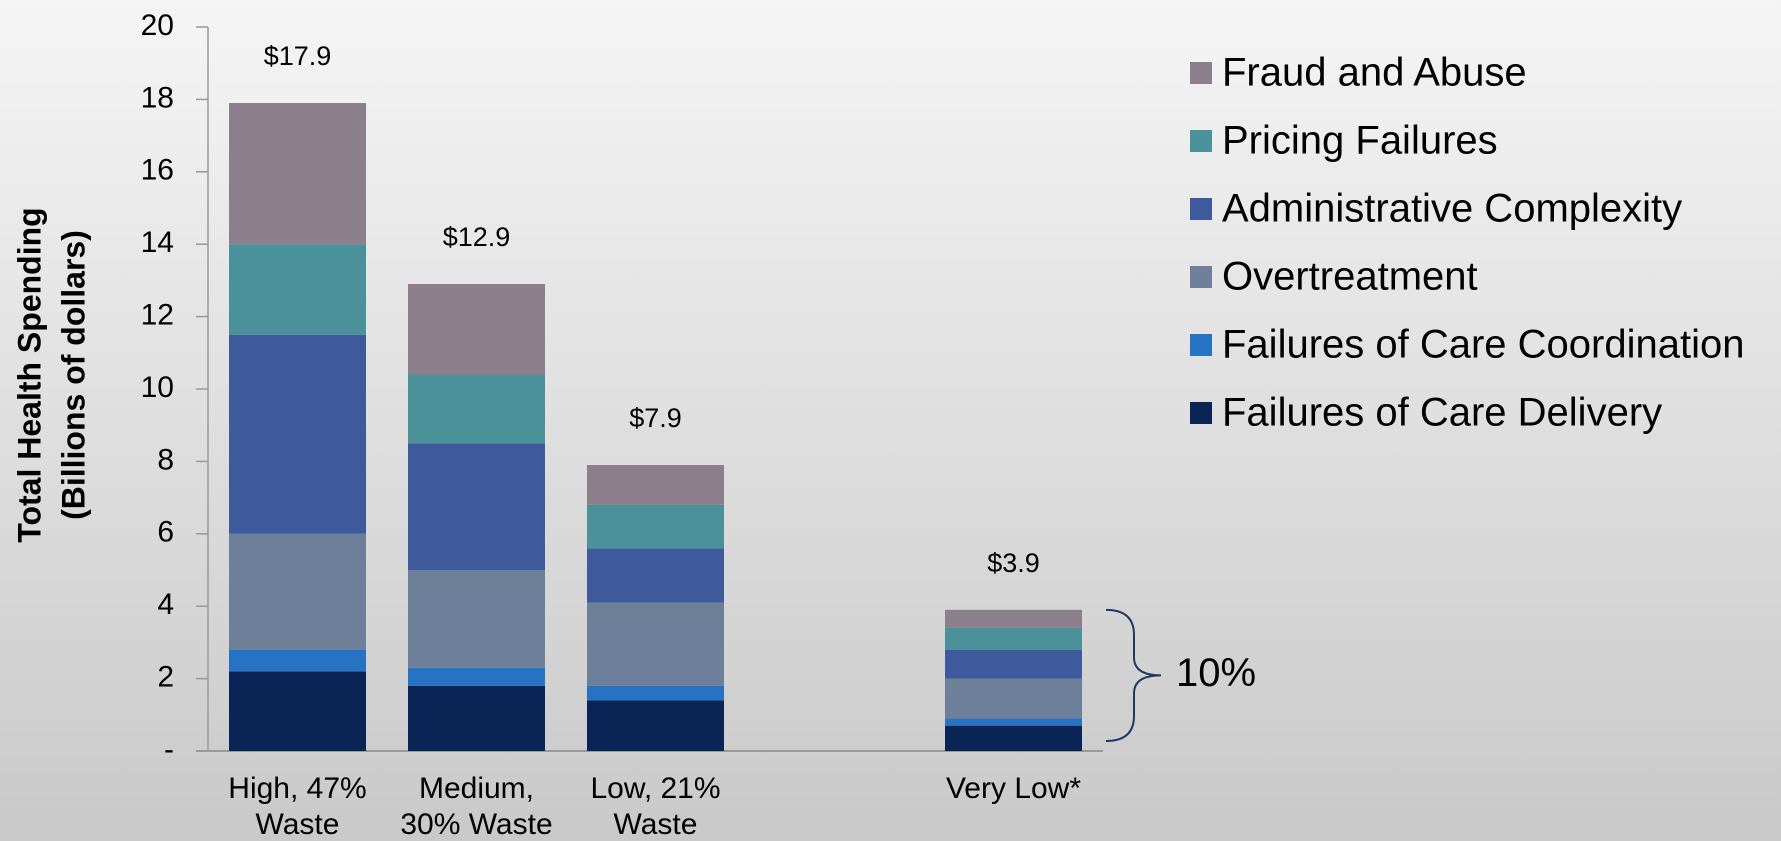 This screenshot has height=841, width=1781. Describe the element at coordinates (476, 806) in the screenshot. I see `x-tick-label: Medium, 30% Waste` at that location.